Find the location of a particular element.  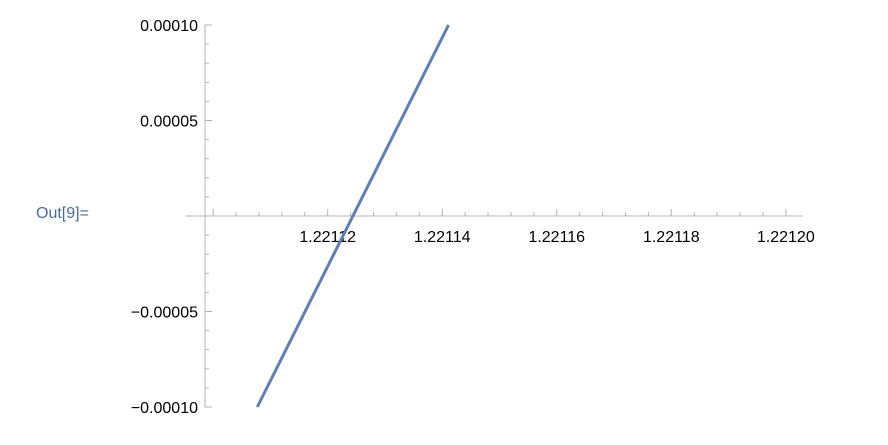

y-tick-label: 0.00005 is located at coordinates (169, 122).